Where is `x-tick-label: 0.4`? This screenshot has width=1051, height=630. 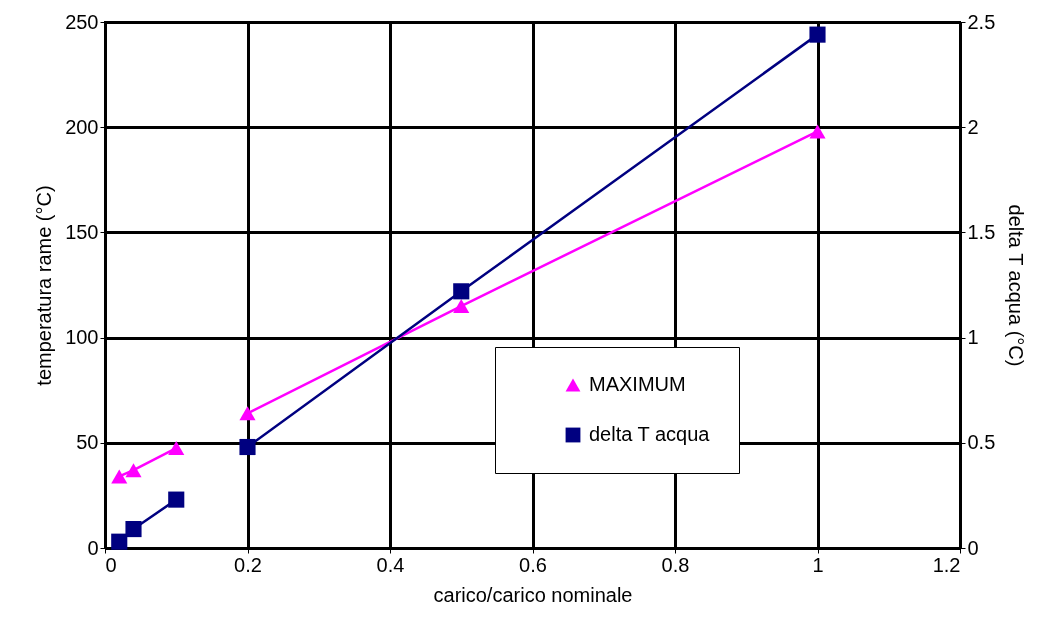
x-tick-label: 0.4 is located at coordinates (390, 564).